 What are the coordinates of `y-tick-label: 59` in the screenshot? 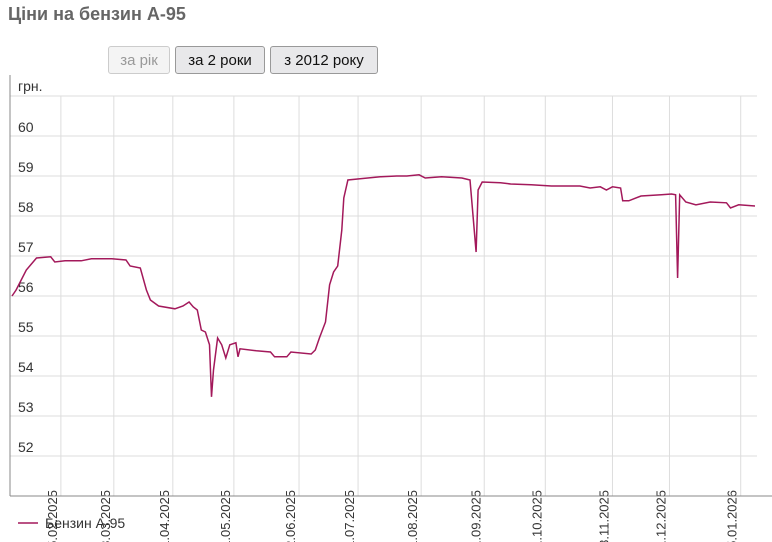 It's located at (26, 167).